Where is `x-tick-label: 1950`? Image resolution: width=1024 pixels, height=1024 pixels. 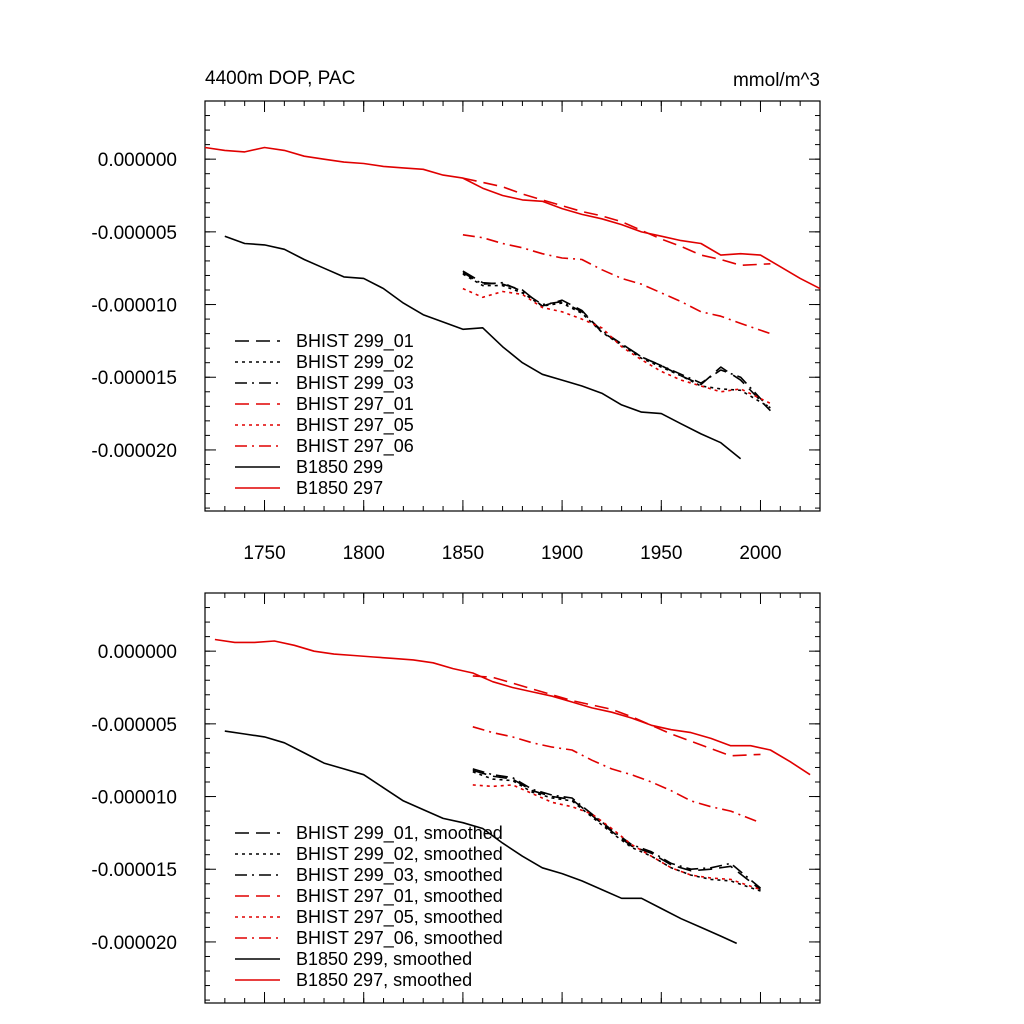 x-tick-label: 1950 is located at coordinates (661, 553).